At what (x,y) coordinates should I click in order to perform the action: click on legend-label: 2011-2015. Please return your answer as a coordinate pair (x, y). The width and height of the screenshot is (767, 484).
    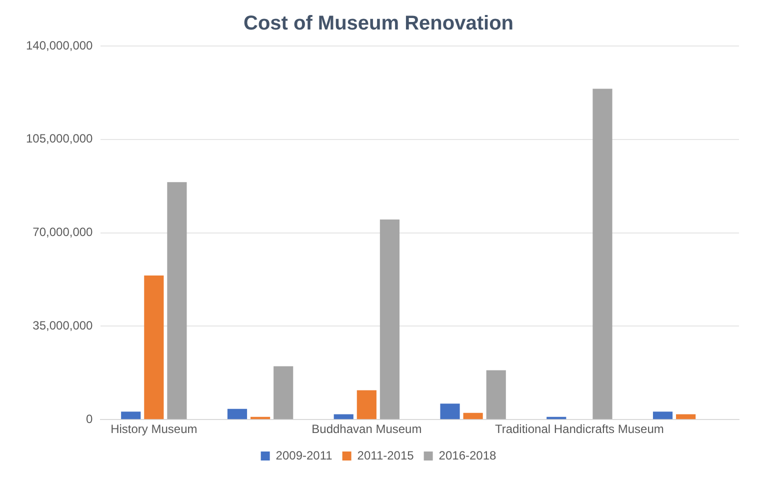
    Looking at the image, I should click on (385, 455).